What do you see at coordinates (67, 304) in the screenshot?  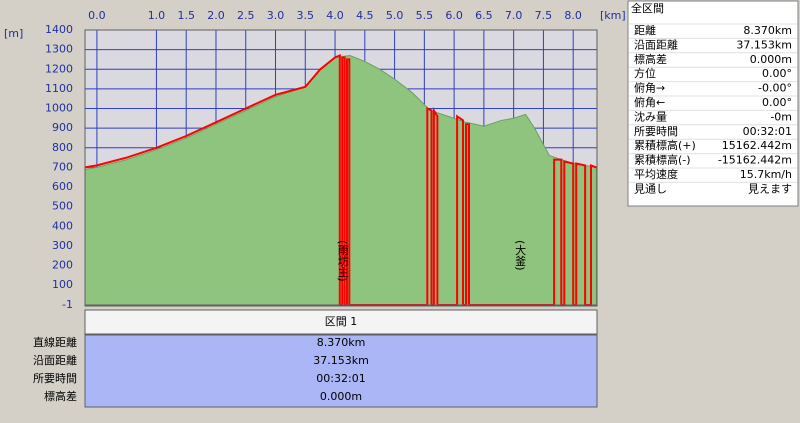 I see `y-tick-label: -1` at bounding box center [67, 304].